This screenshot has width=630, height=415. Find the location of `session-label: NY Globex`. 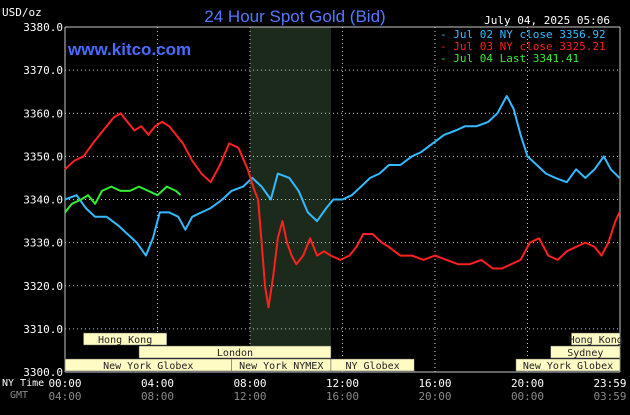

session-label: NY Globex is located at coordinates (372, 366).